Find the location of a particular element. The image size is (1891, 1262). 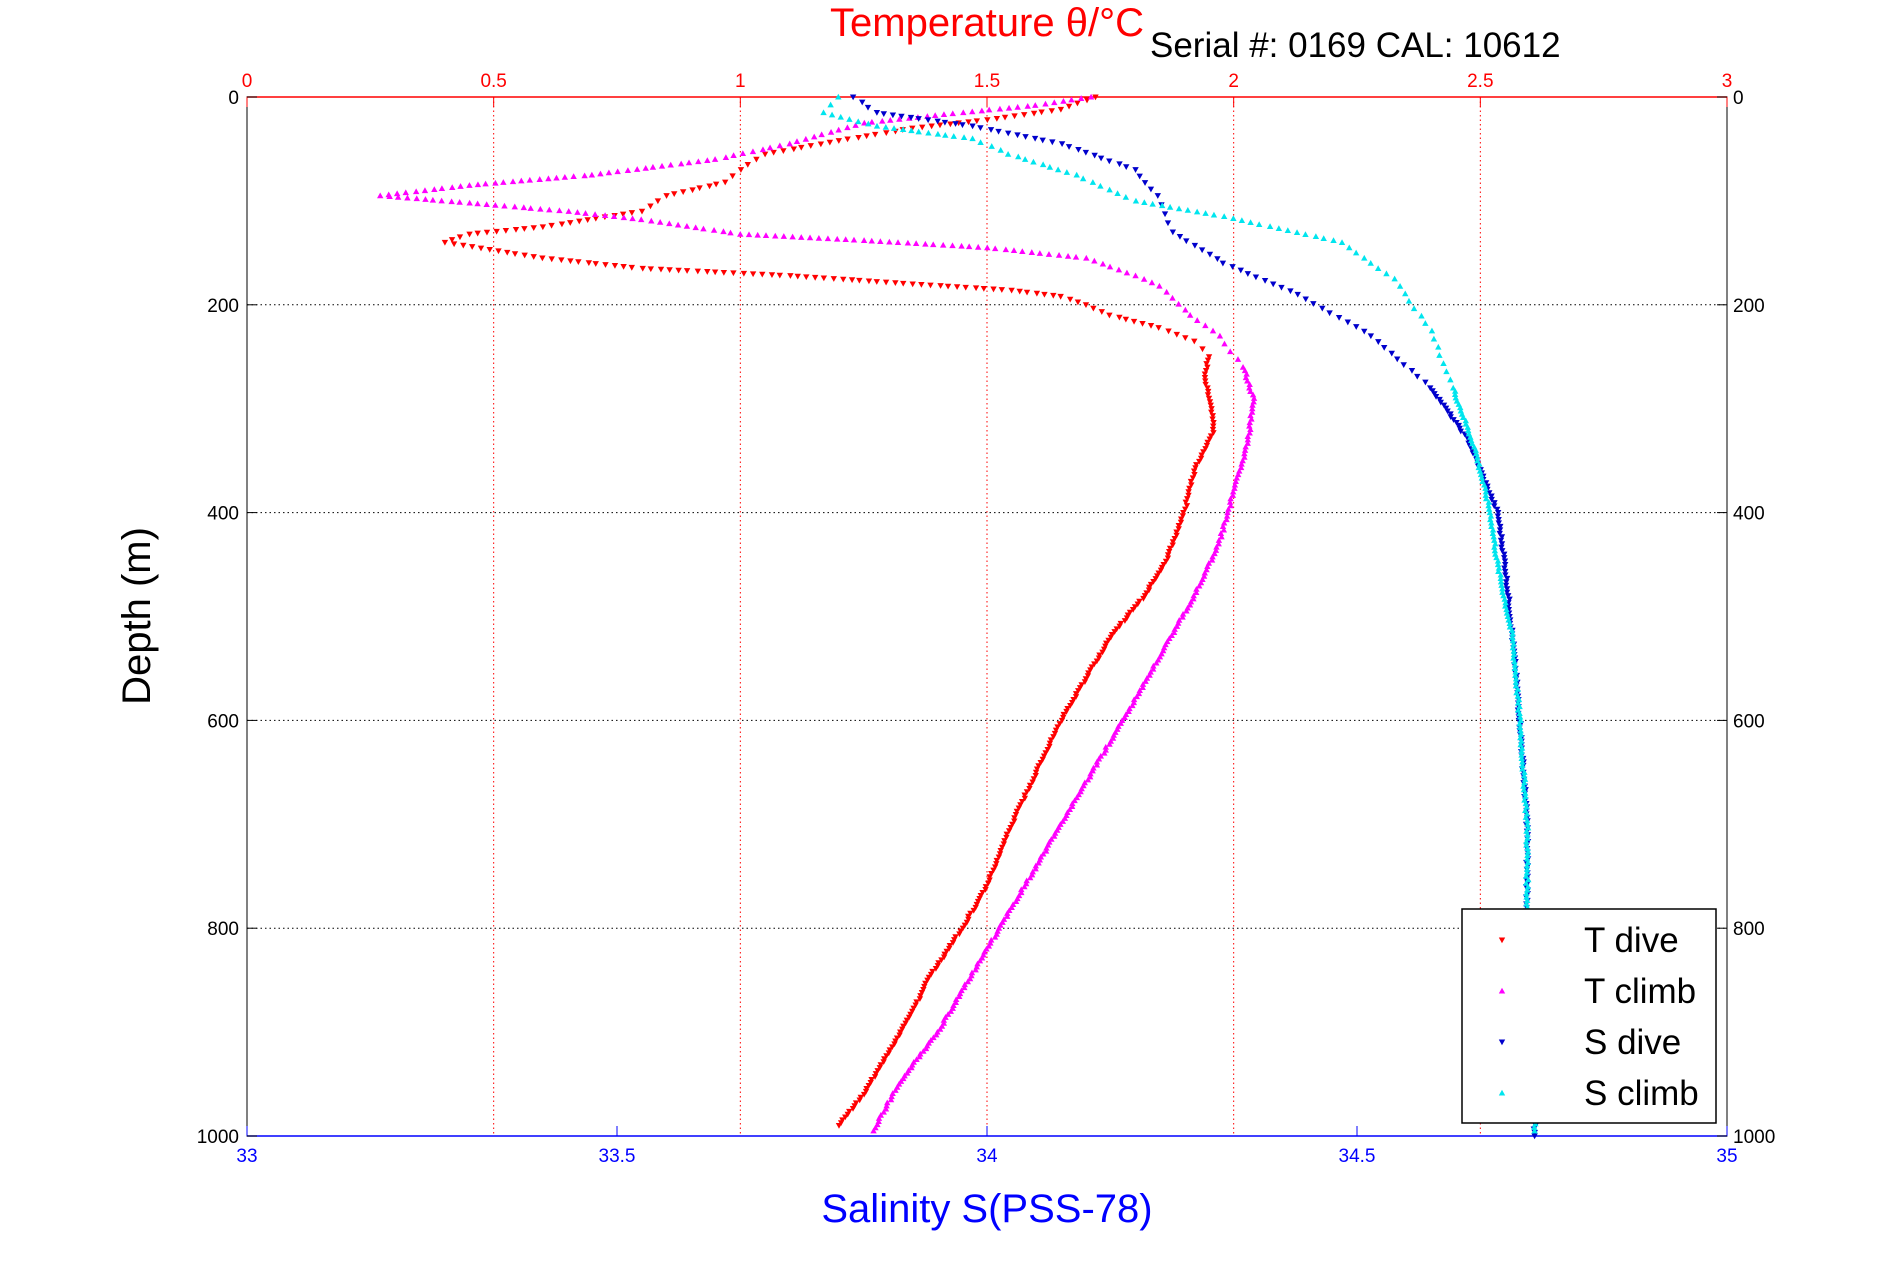

salinity-tick-label: 34 is located at coordinates (987, 1156).